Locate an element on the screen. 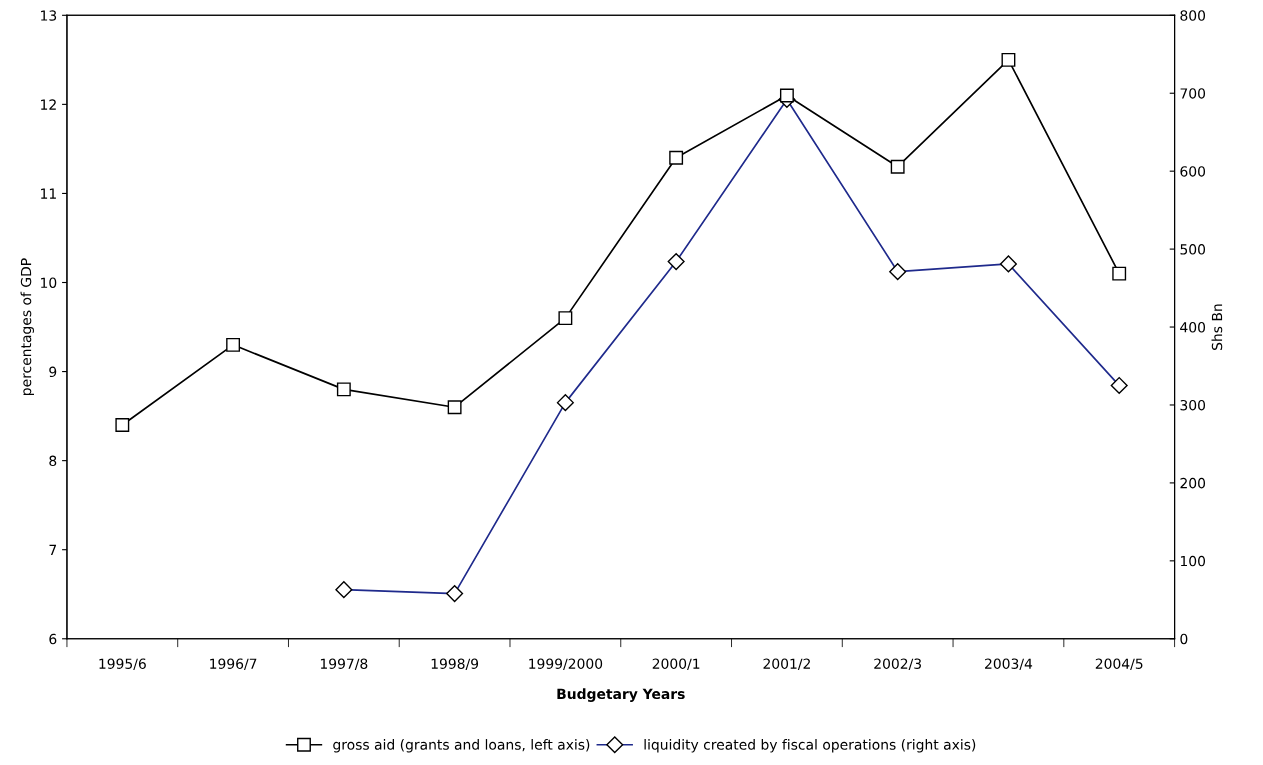 Image resolution: width=1263 pixels, height=765 pixels. y2-tick-label: 500 is located at coordinates (1193, 249).